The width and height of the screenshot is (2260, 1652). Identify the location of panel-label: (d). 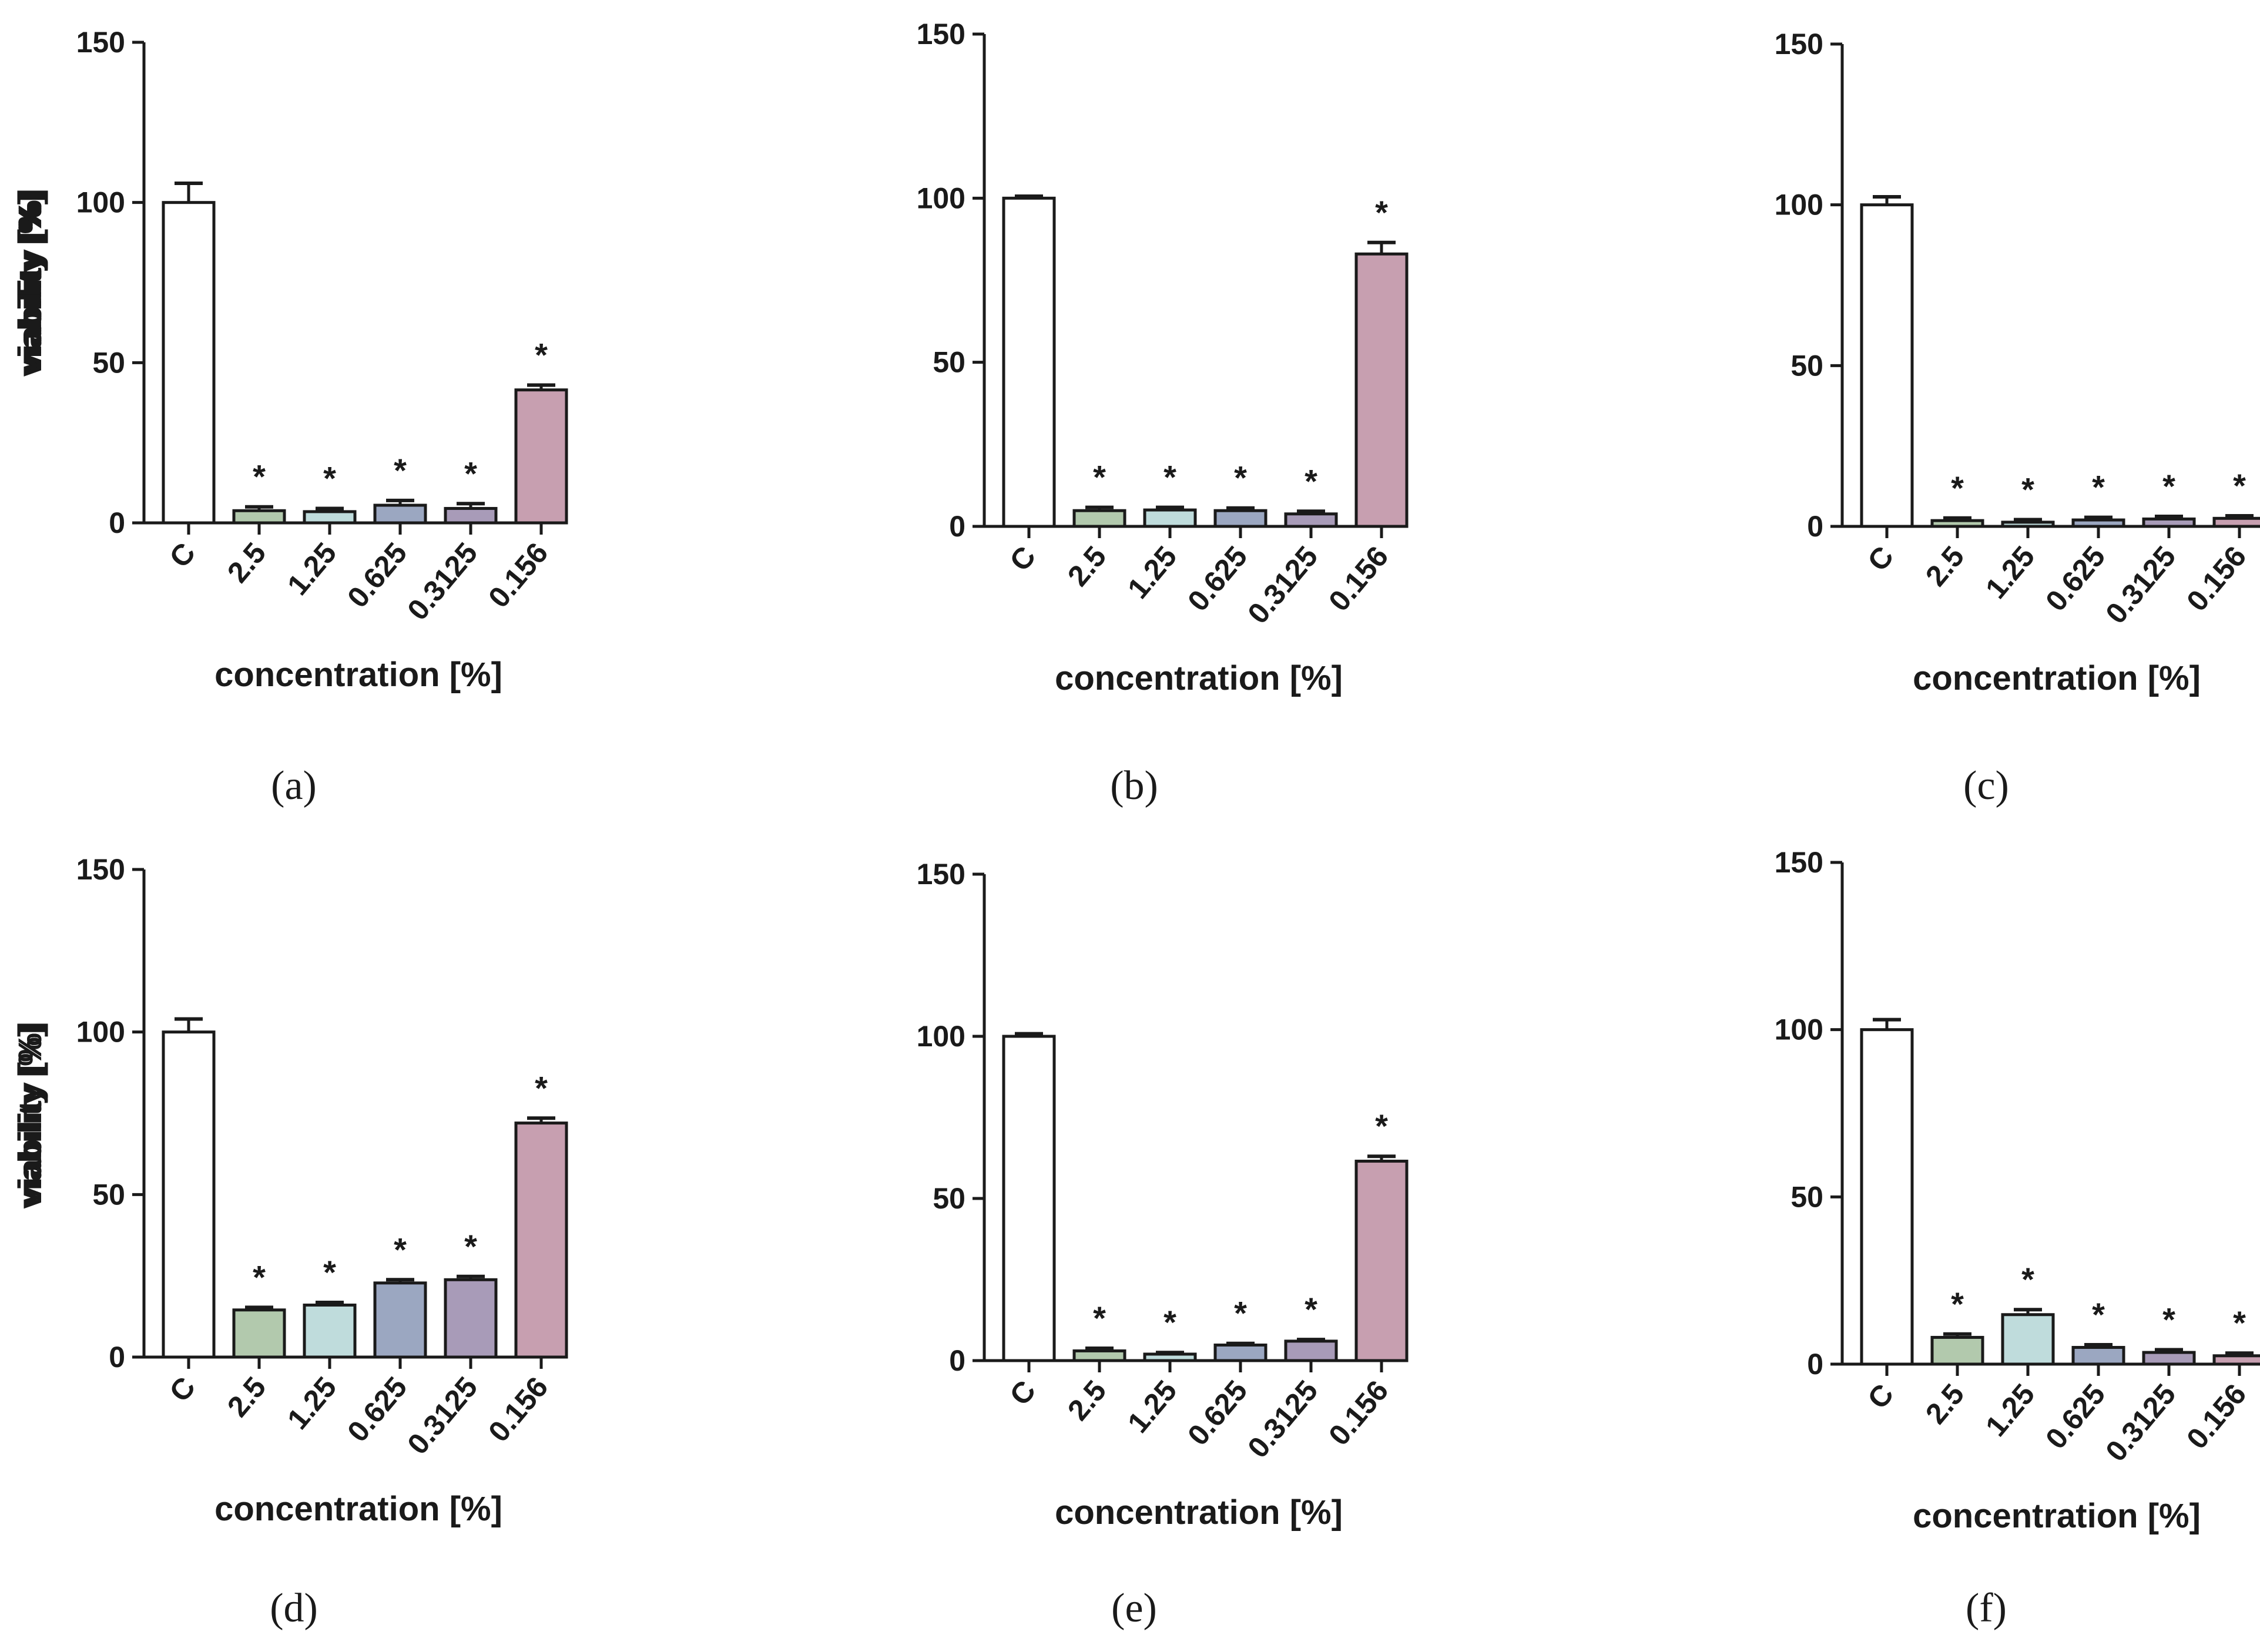
(294, 1608).